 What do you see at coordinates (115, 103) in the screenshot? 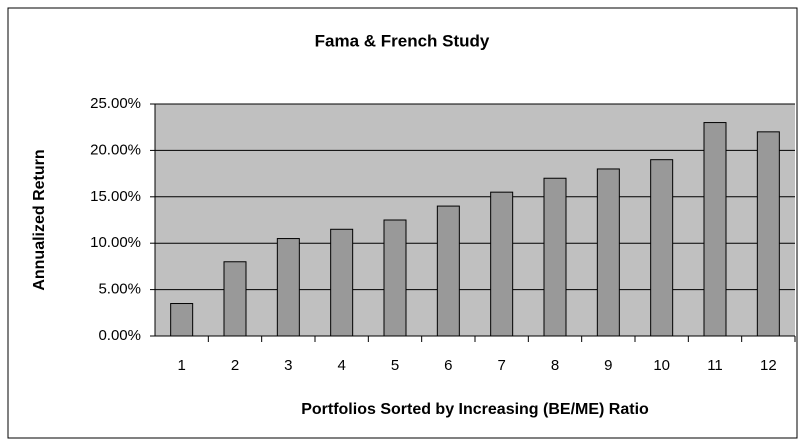
I see `y-tick-label: 25.00%` at bounding box center [115, 103].